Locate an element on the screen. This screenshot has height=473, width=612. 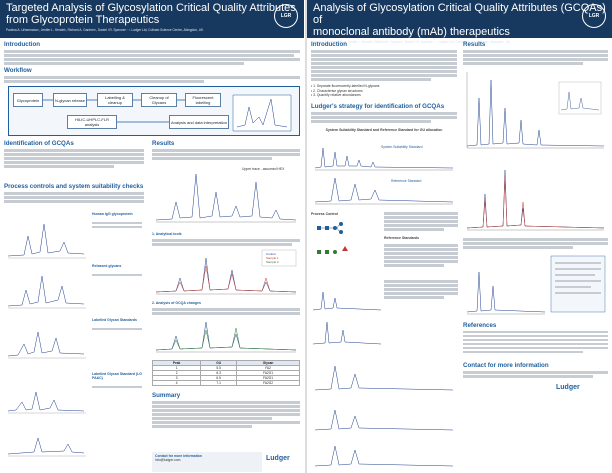
aim-item: 2. Characterise glycan structures is located at coordinates (384, 91).